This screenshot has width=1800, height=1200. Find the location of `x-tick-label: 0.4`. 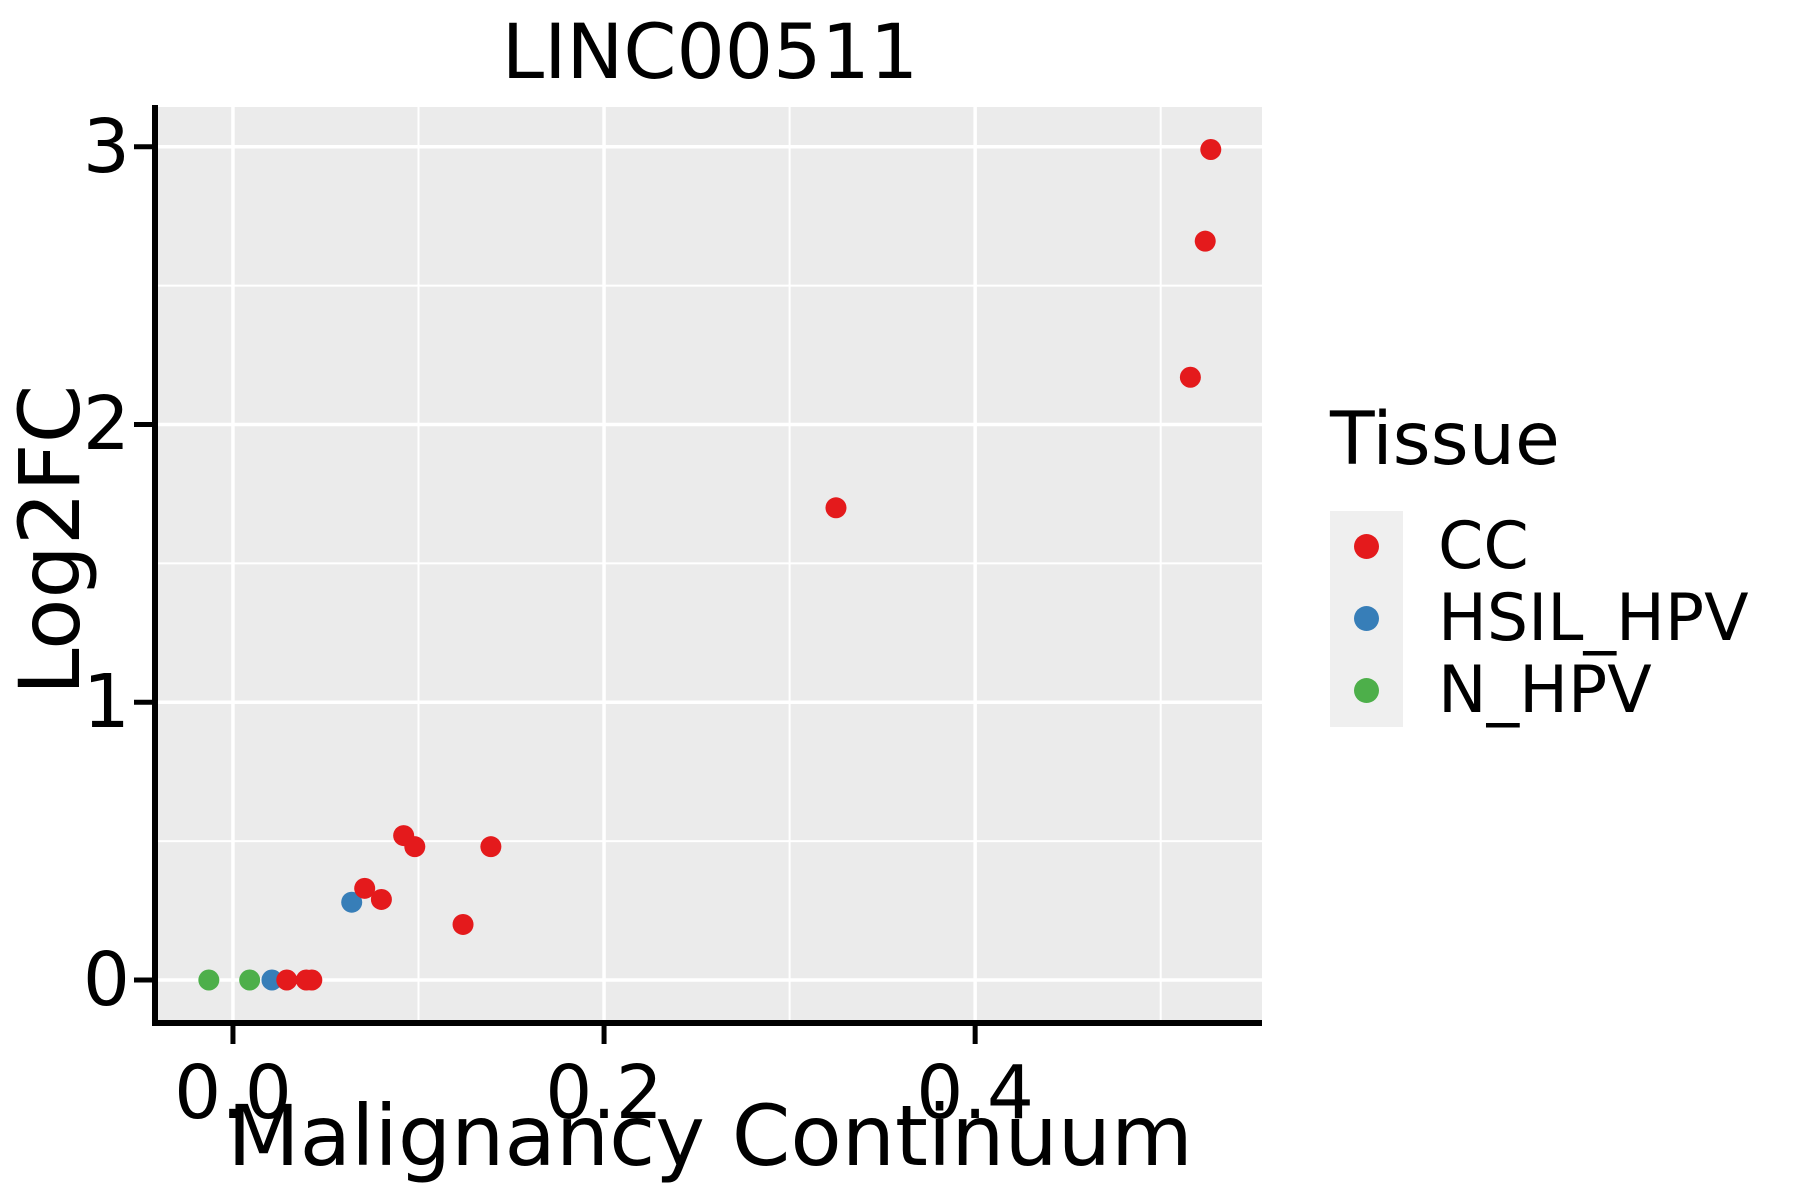

x-tick-label: 0.4 is located at coordinates (975, 1093).